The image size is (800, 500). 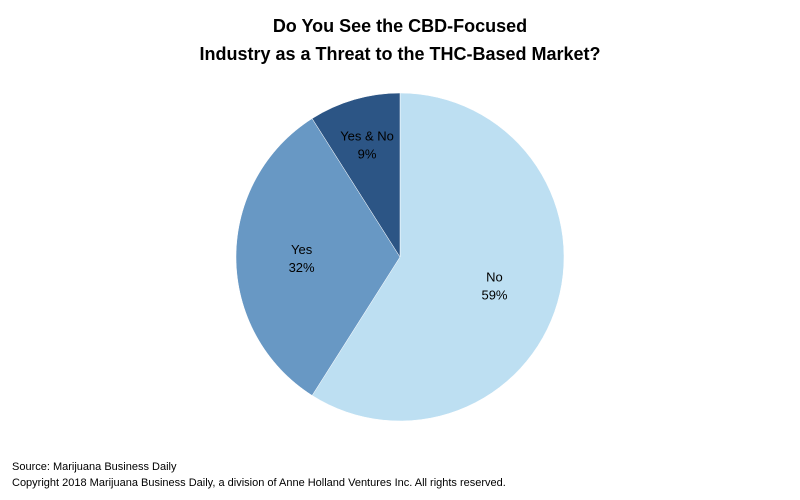 I want to click on source-note: Source: Marijuana Business Daily, so click(x=94, y=467).